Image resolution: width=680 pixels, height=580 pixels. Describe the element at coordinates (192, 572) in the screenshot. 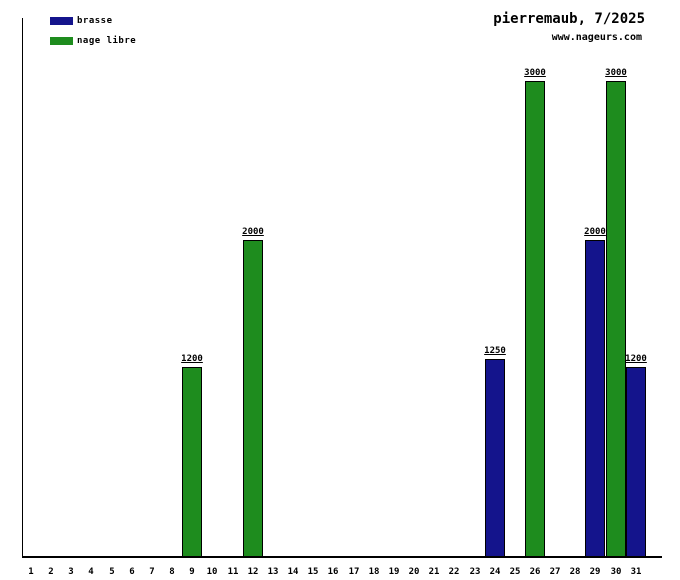

I see `x-tick-label-9: 9` at that location.